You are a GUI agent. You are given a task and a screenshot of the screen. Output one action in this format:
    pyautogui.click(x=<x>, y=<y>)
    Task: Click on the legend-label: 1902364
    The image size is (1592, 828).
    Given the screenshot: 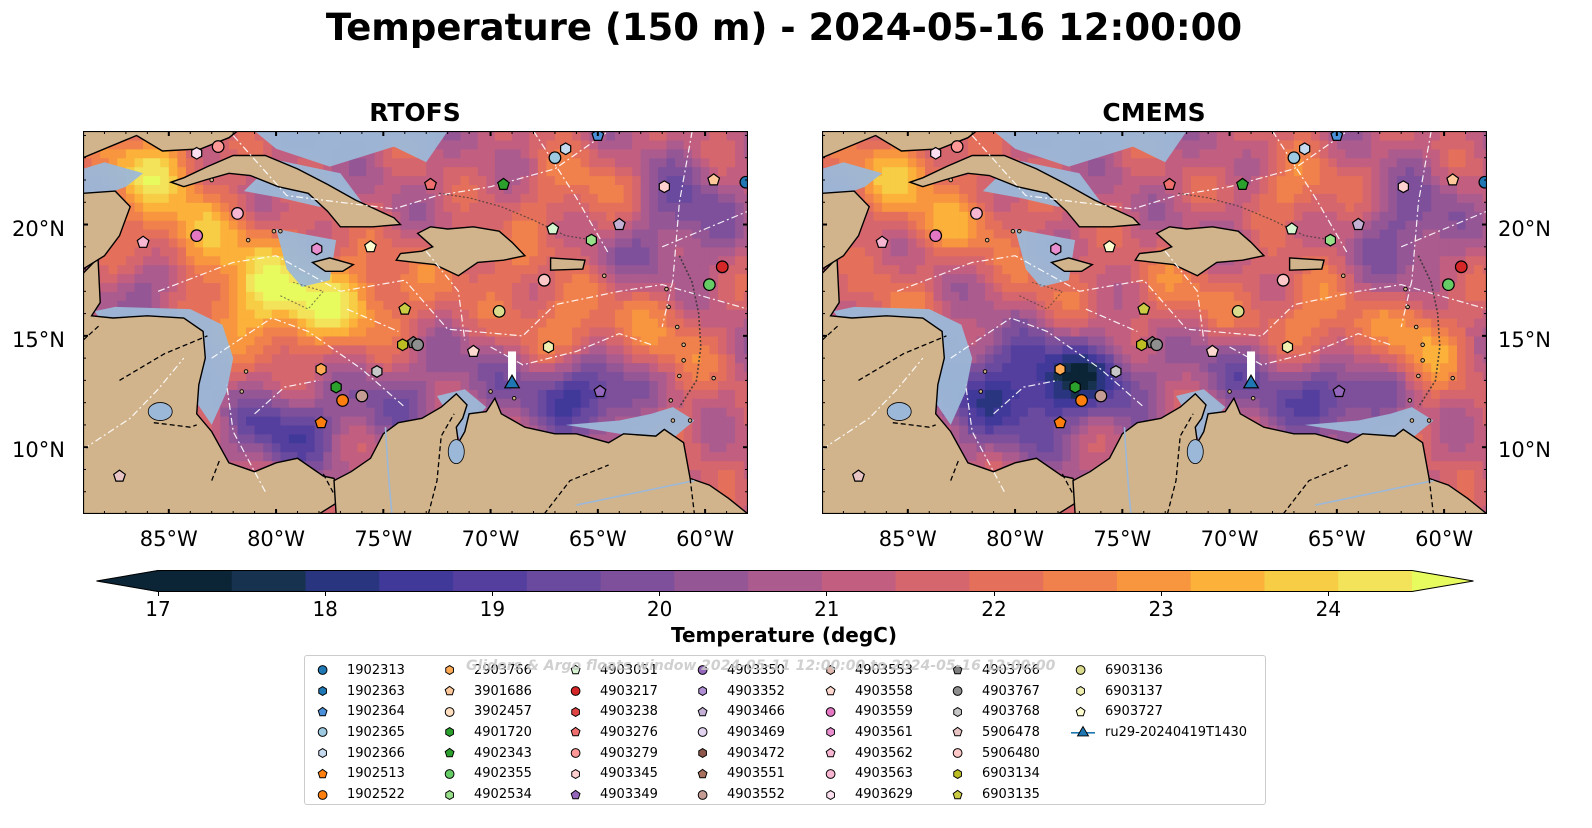 What is the action you would take?
    pyautogui.click(x=376, y=712)
    